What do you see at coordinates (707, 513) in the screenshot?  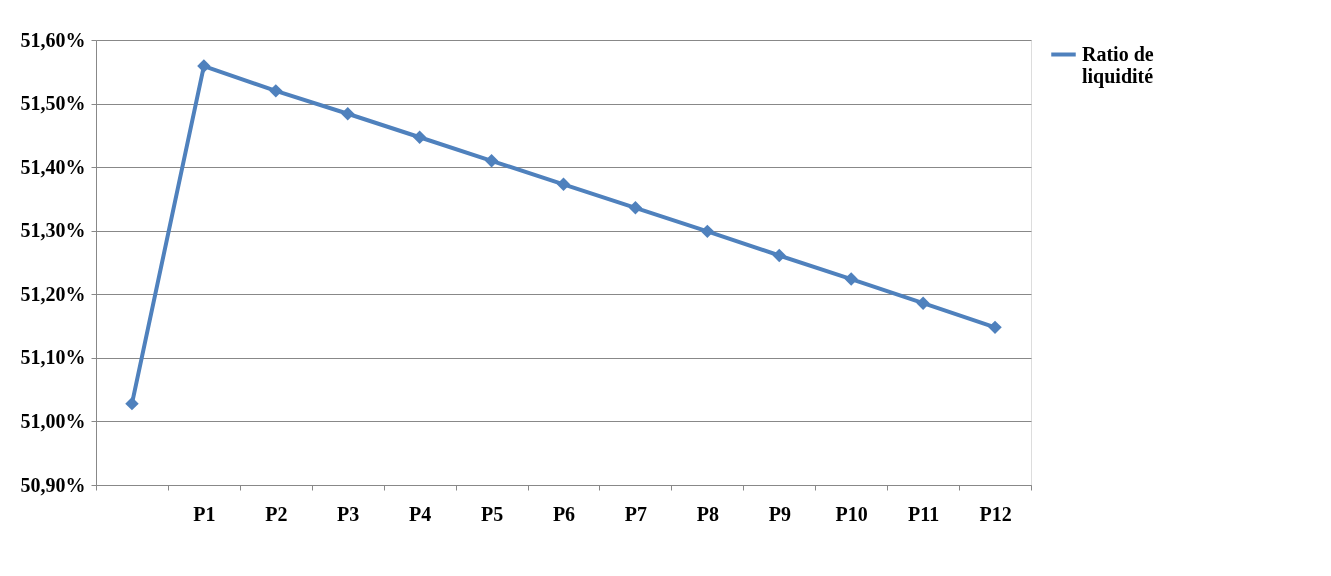 I see `x-tick-label: P8` at bounding box center [707, 513].